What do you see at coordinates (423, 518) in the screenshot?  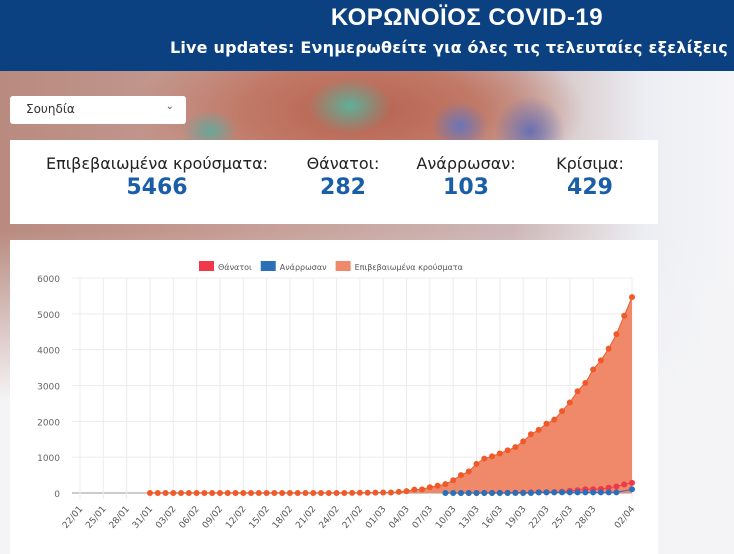 I see `x-tick-label: 07/03` at bounding box center [423, 518].